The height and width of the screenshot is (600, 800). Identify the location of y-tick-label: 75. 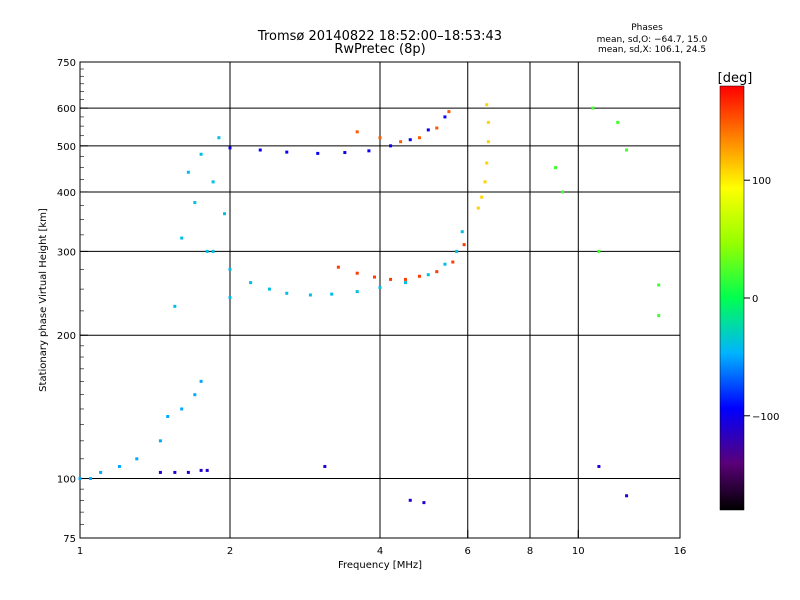
(69, 539).